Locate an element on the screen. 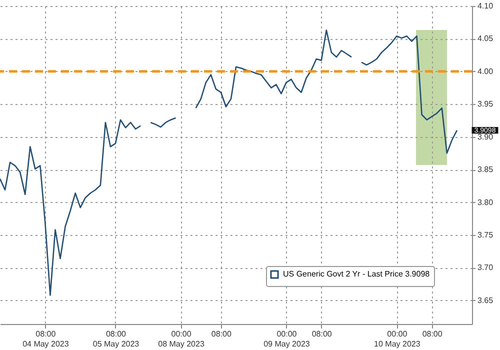 The image size is (500, 350). x-tick-label: 08:00 04 May 2023 is located at coordinates (46, 339).